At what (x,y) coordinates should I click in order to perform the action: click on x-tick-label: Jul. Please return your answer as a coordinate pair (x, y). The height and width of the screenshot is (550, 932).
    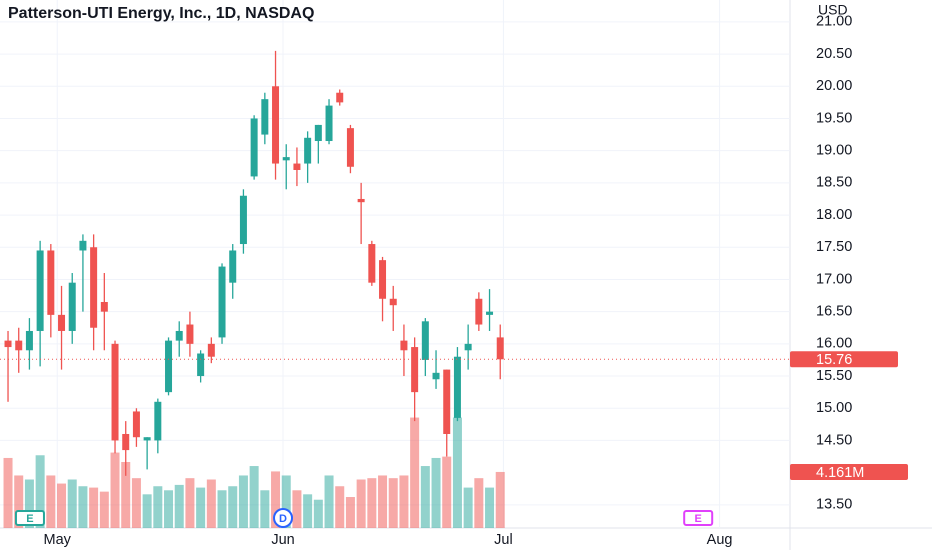
    Looking at the image, I should click on (503, 540).